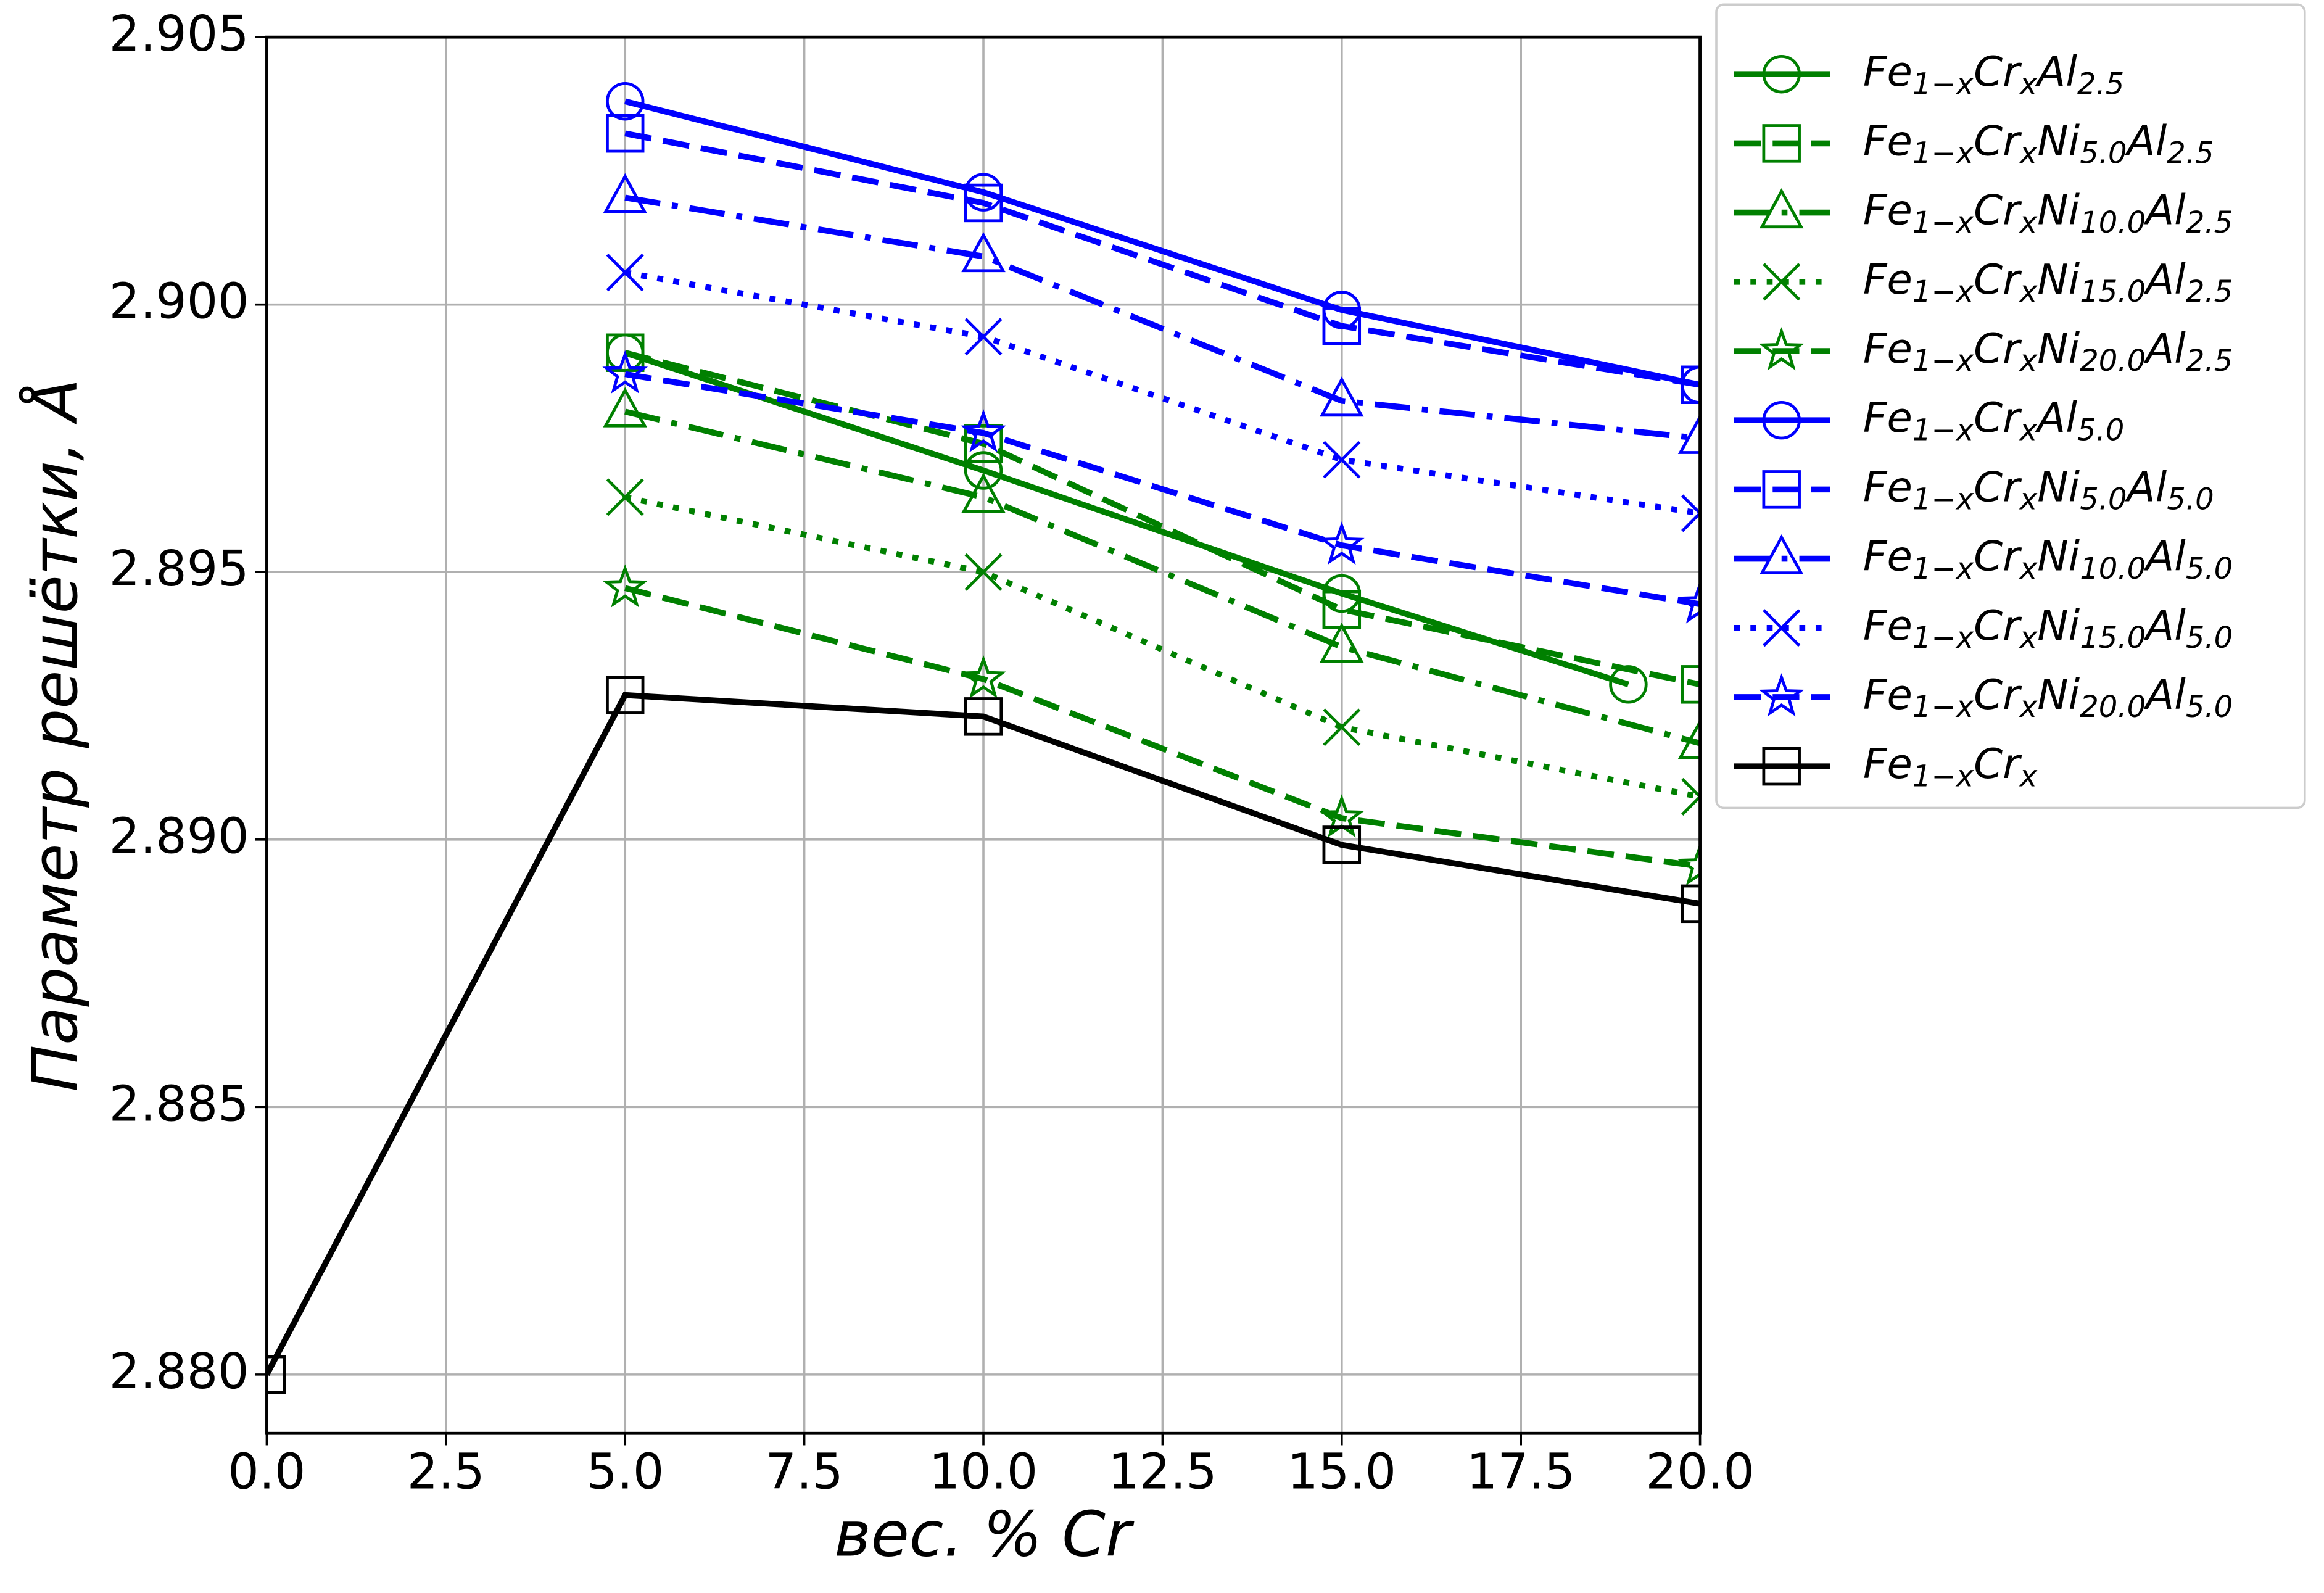 The image size is (2324, 1593). What do you see at coordinates (179, 1103) in the screenshot?
I see `y-tick-label: 2.885` at bounding box center [179, 1103].